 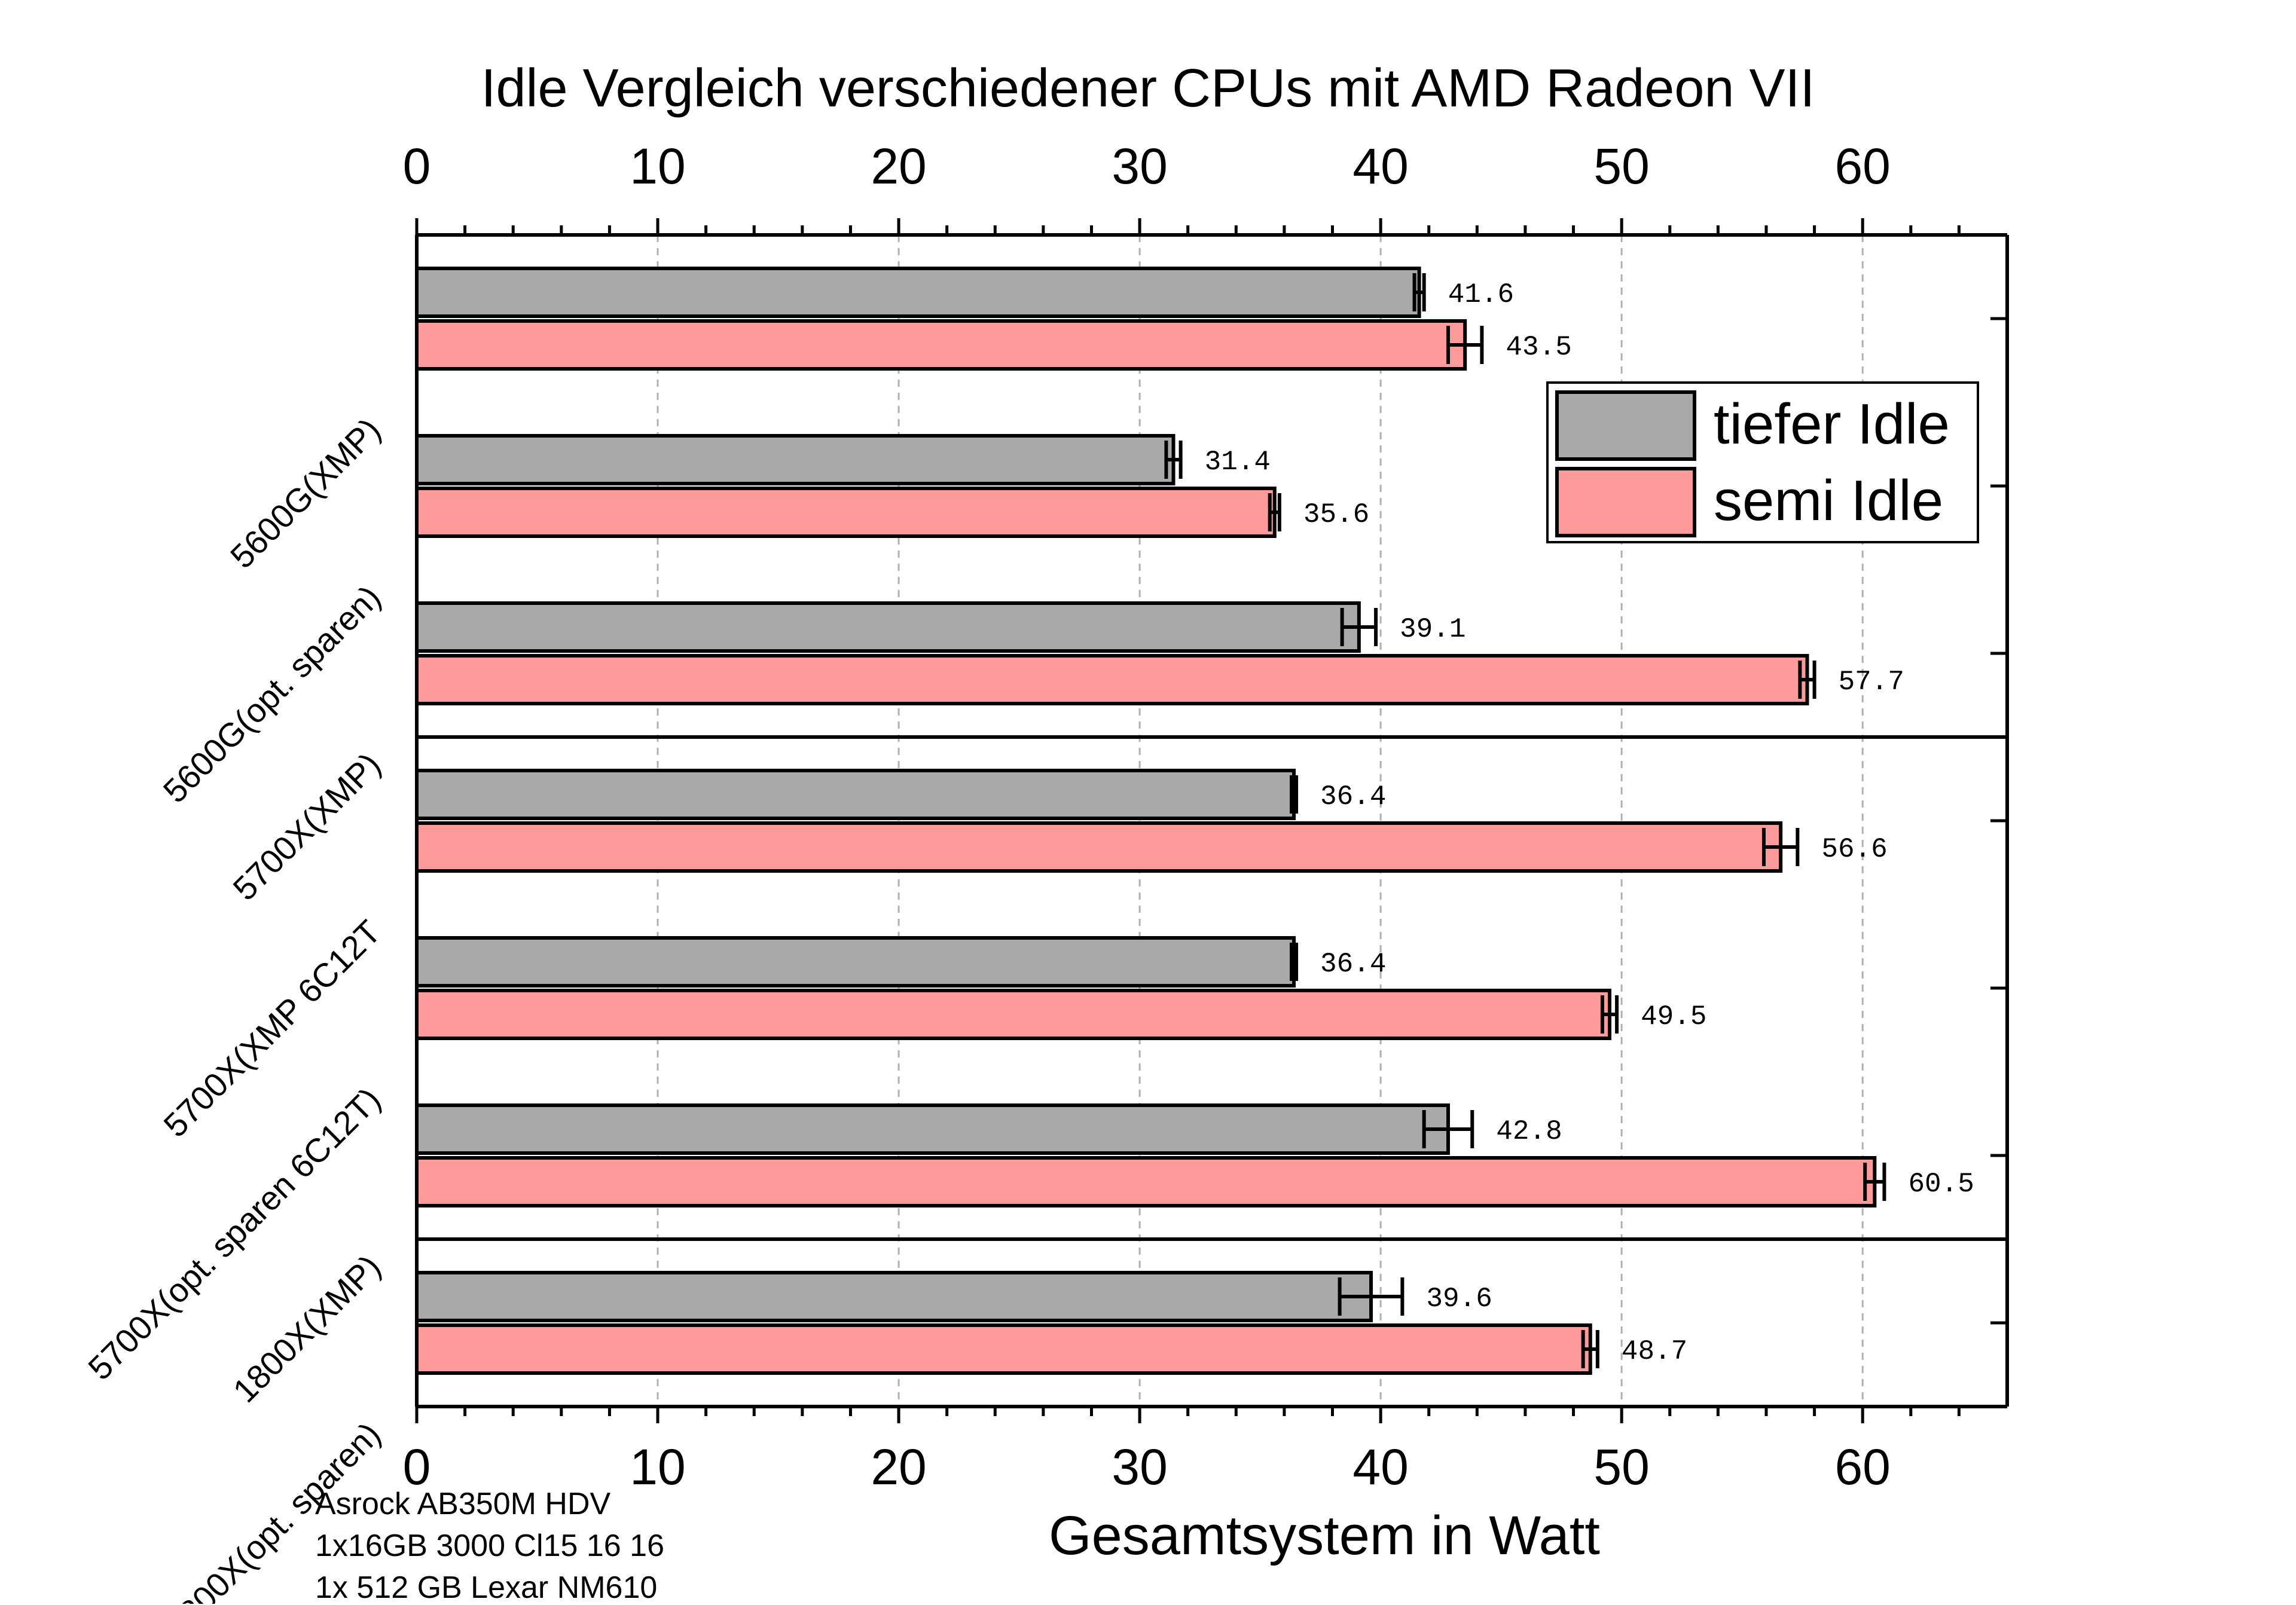 What do you see at coordinates (1654, 1351) in the screenshot?
I see `data-label: 48.7` at bounding box center [1654, 1351].